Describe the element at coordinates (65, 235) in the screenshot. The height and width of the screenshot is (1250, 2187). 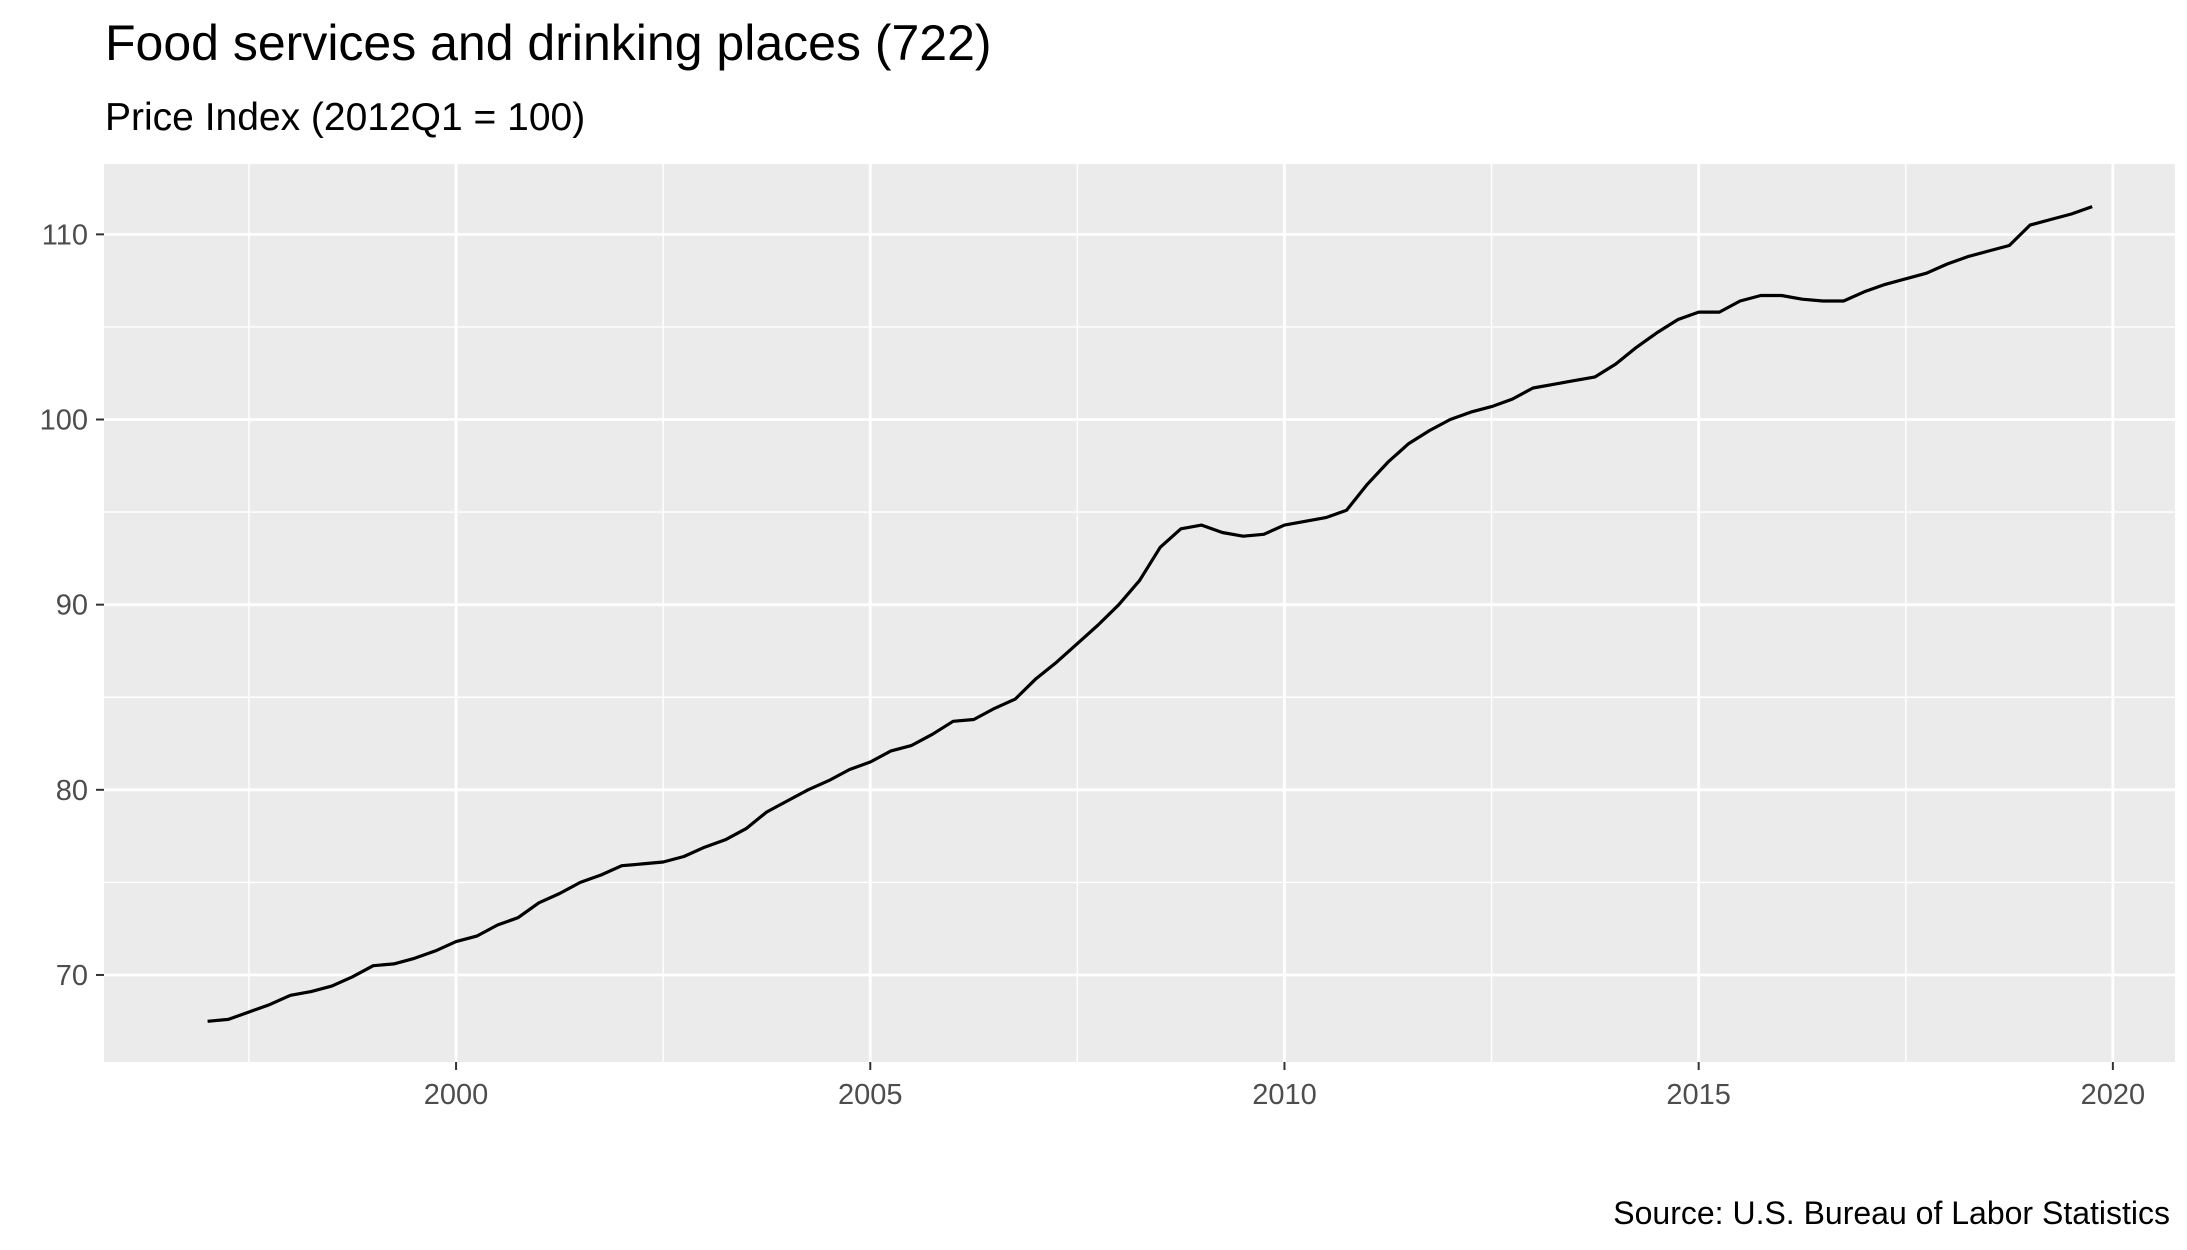
I see `y-tick-label: 110` at that location.